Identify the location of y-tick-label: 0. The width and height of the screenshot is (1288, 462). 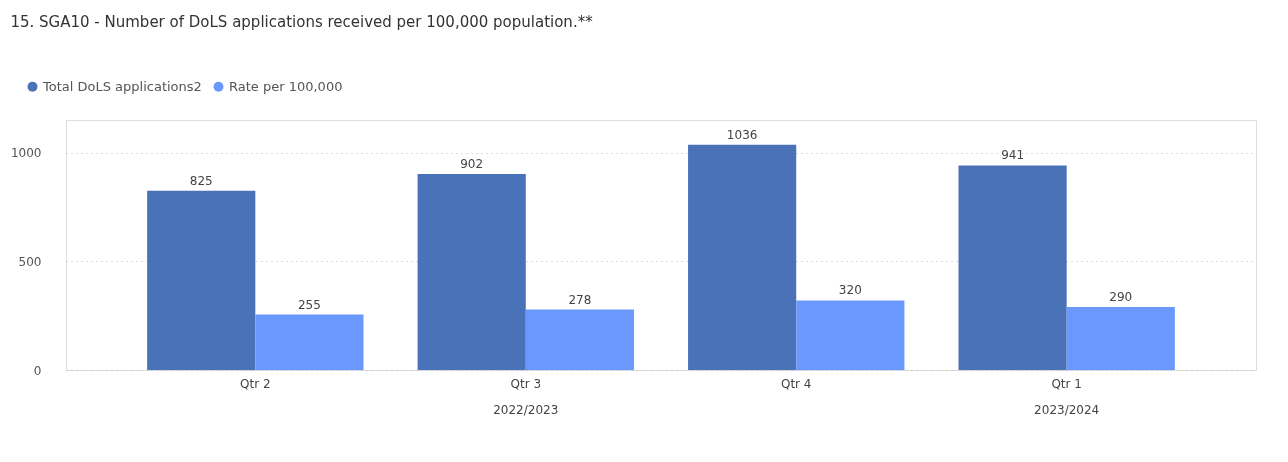
(37, 370).